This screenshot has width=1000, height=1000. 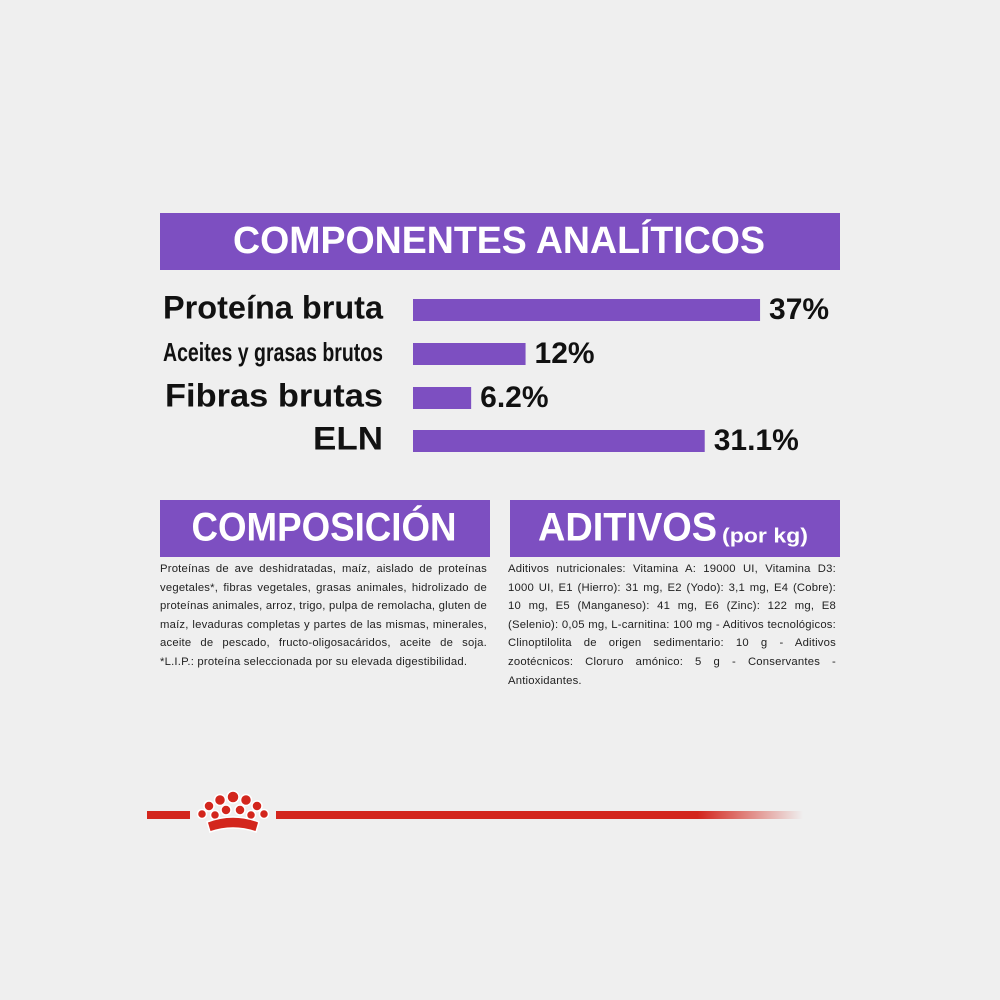 What do you see at coordinates (565, 353) in the screenshot?
I see `value-label: 12%` at bounding box center [565, 353].